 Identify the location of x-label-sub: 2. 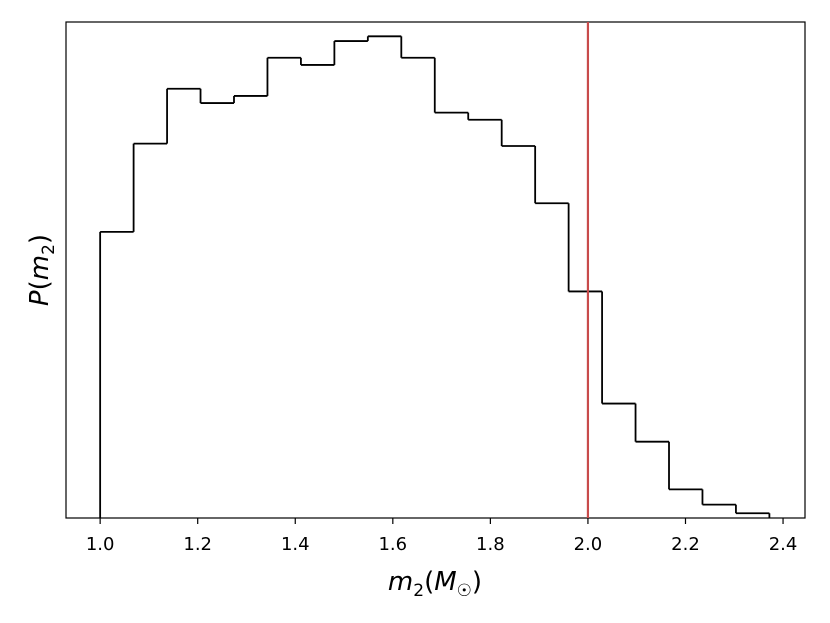
(418, 591).